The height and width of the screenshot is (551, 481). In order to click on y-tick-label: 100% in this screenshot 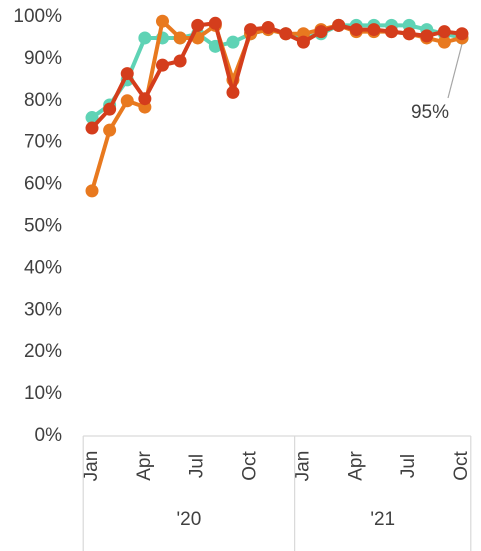, I will do `click(37, 16)`.